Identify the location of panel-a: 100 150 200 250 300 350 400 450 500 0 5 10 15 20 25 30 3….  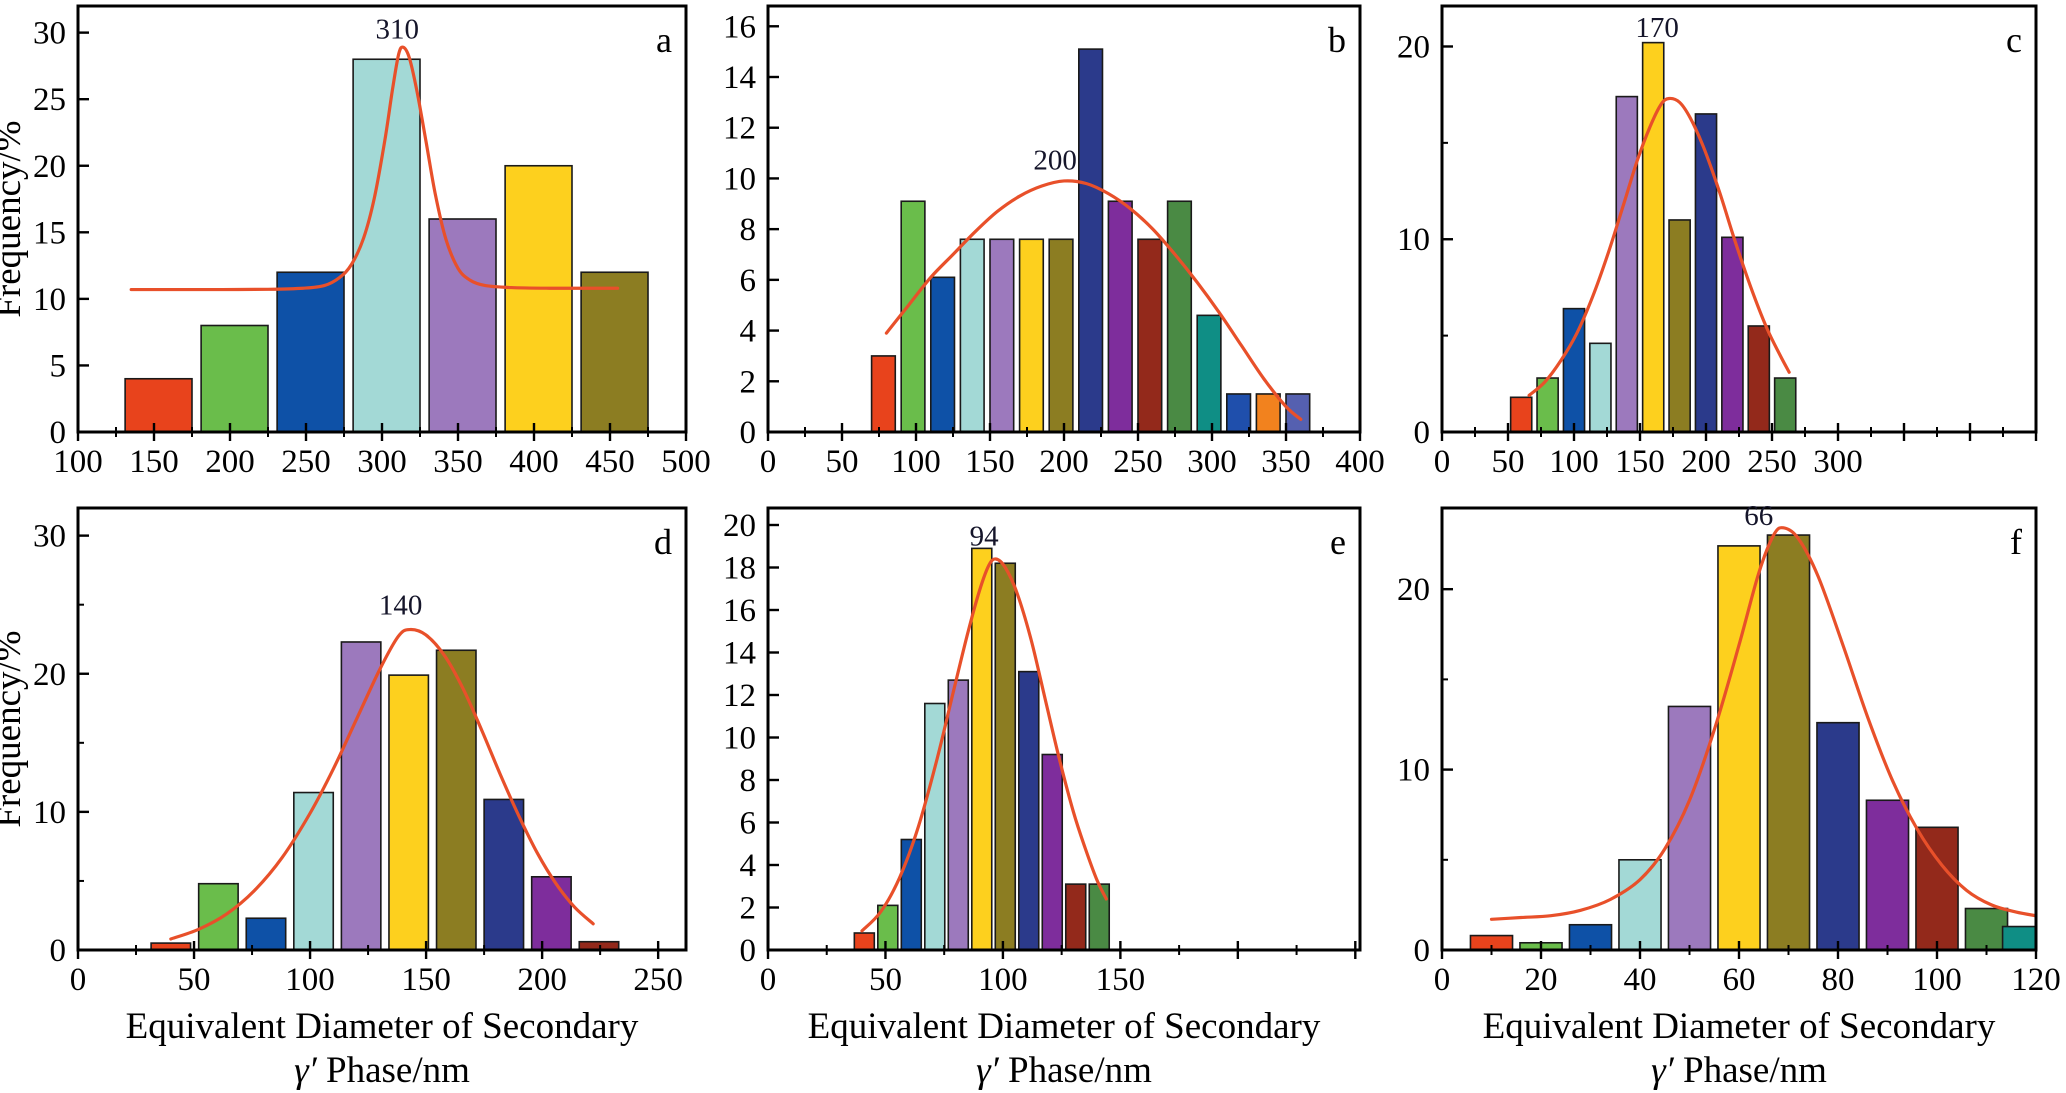
(355, 242).